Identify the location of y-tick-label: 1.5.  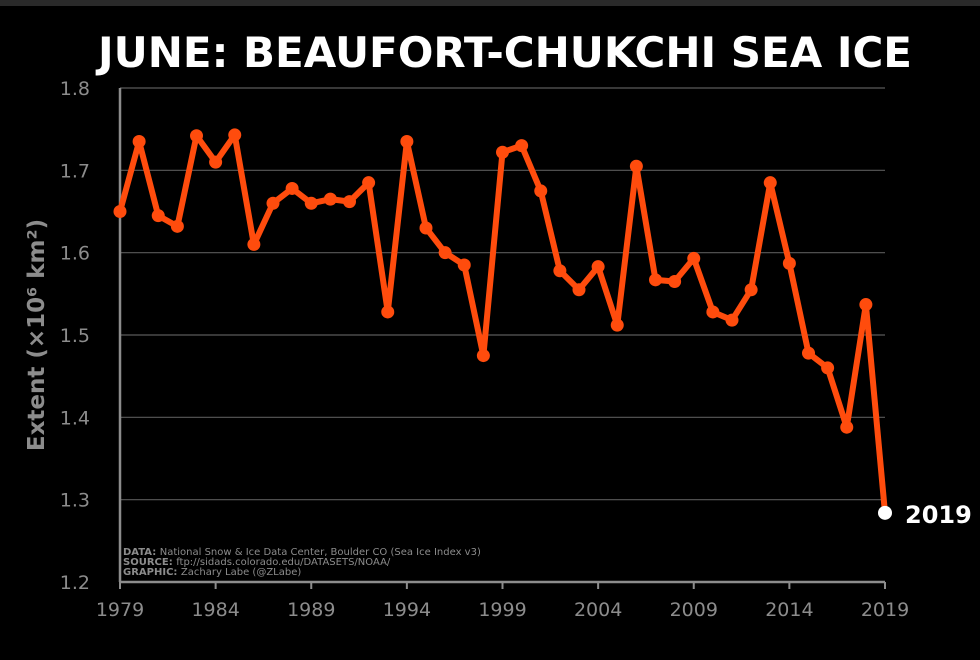
(75, 336).